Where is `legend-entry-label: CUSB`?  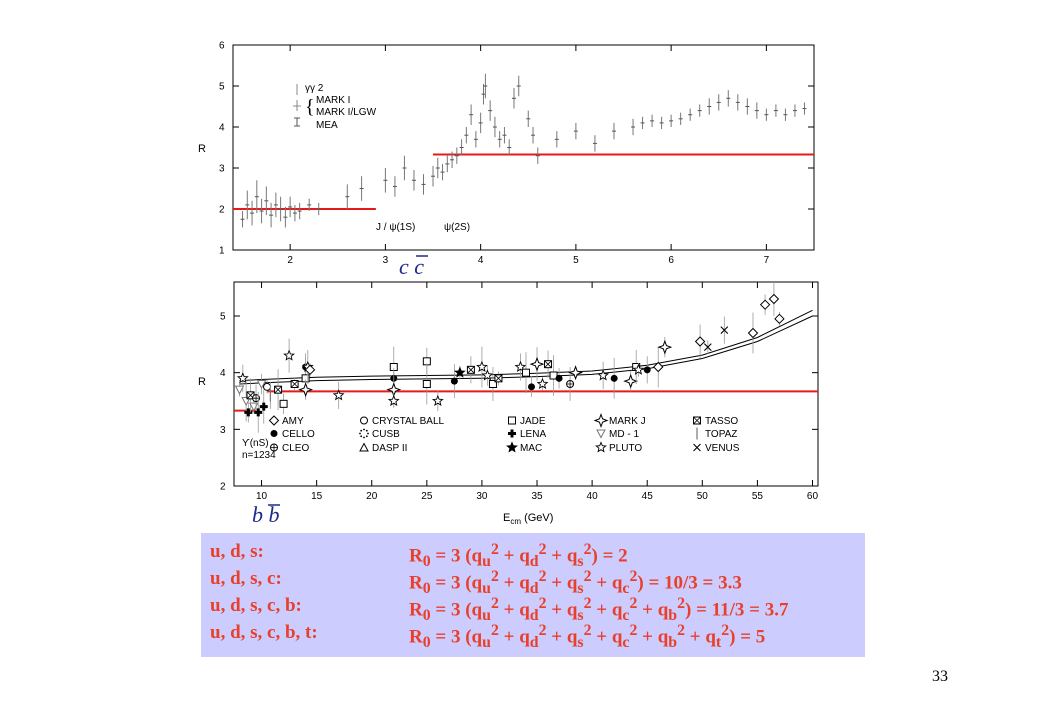 legend-entry-label: CUSB is located at coordinates (386, 434).